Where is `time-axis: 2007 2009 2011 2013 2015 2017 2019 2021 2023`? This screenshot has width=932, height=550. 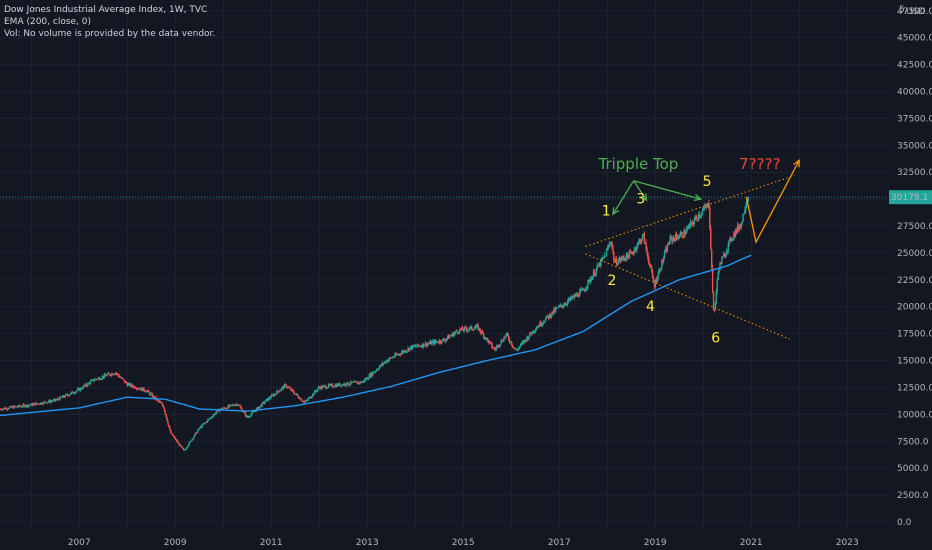 time-axis: 2007 2009 2011 2013 2015 2017 2019 2021 2023 is located at coordinates (463, 543).